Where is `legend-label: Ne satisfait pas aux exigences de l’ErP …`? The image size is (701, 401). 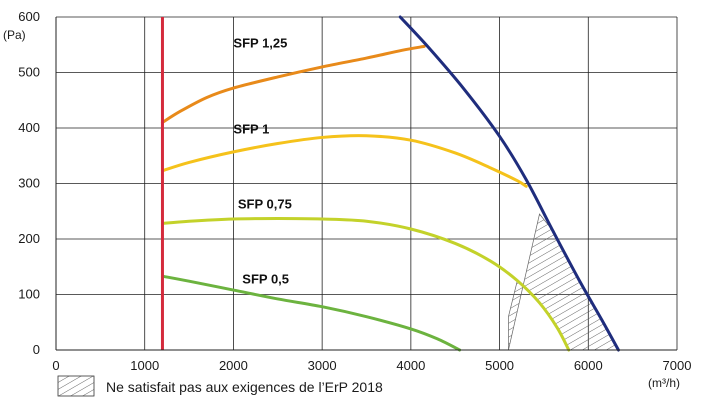
legend-label: Ne satisfait pas aux exigences de l’ErP … is located at coordinates (244, 387).